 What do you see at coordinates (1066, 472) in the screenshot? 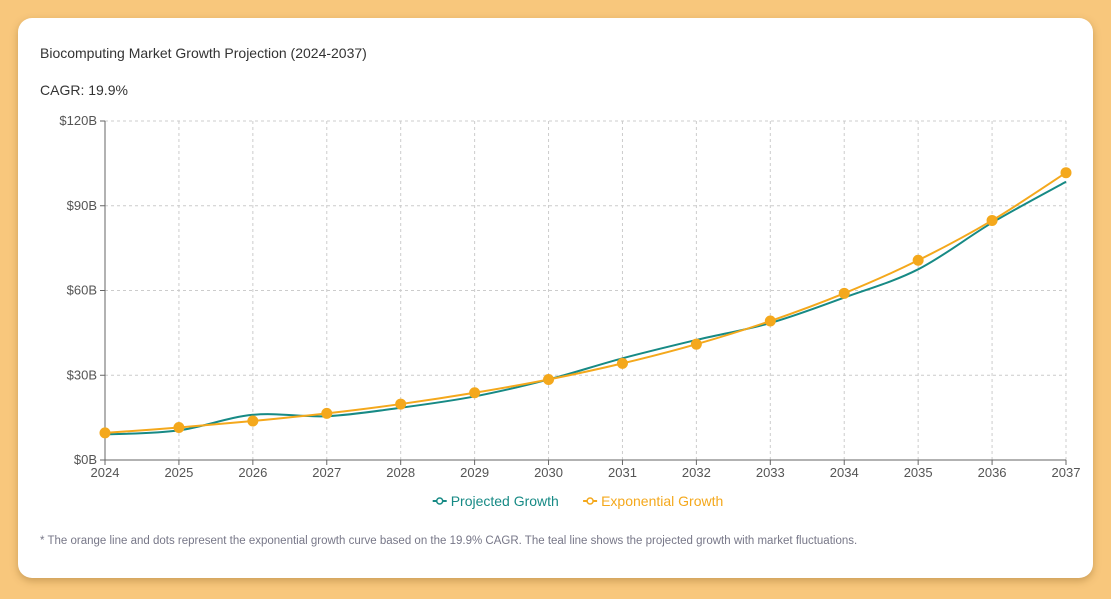
I see `x-tick-label: 2037` at bounding box center [1066, 472].